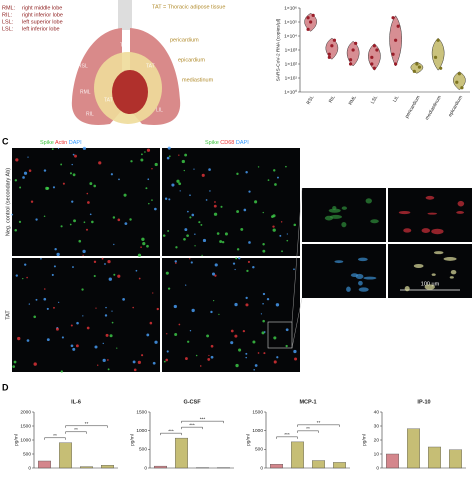 The height and width of the screenshot is (479, 474). I want to click on significance-label: ***, so click(192, 425).